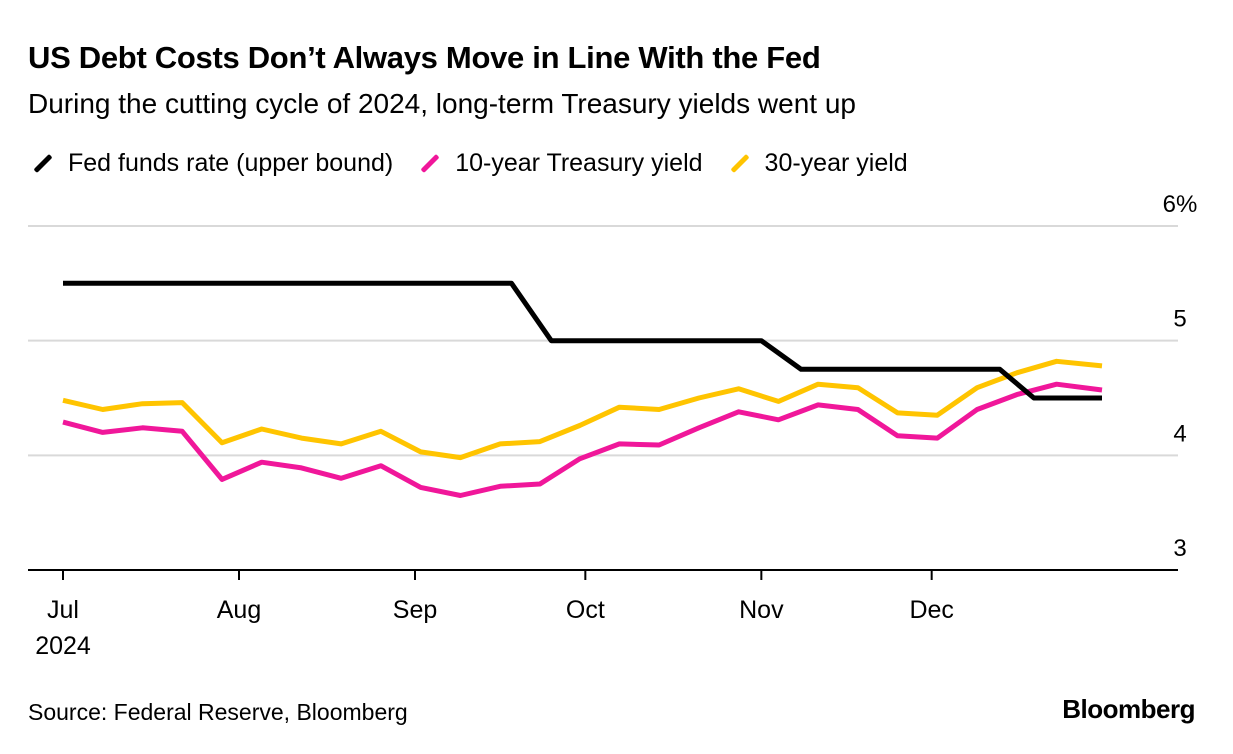  Describe the element at coordinates (43, 163) in the screenshot. I see `legend-swatch-fed-funds` at that location.